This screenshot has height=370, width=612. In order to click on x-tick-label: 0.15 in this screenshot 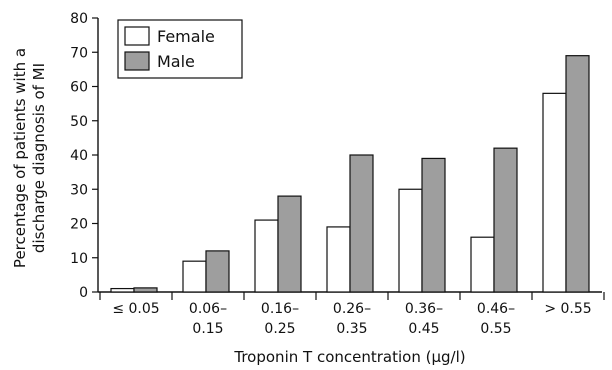, I will do `click(207, 329)`.